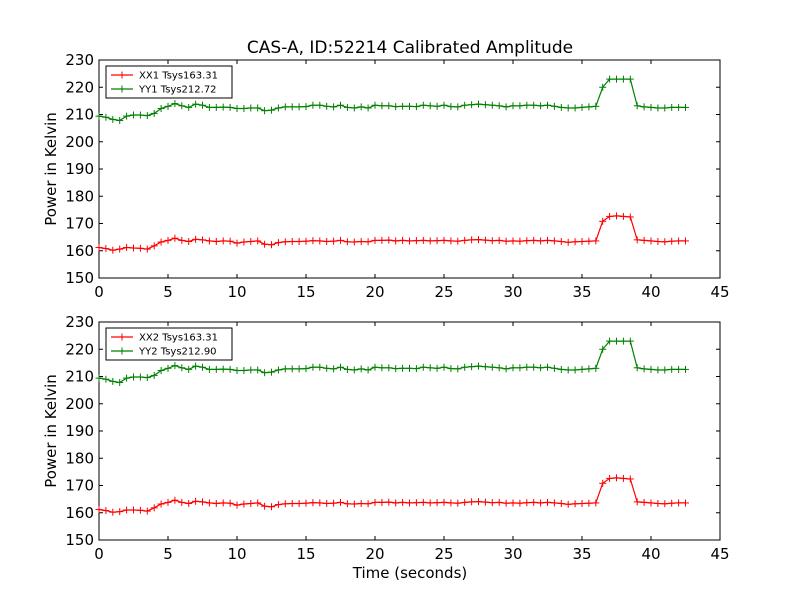 The width and height of the screenshot is (800, 604). I want to click on legend-entry: XX2 Tsys163.31, so click(178, 338).